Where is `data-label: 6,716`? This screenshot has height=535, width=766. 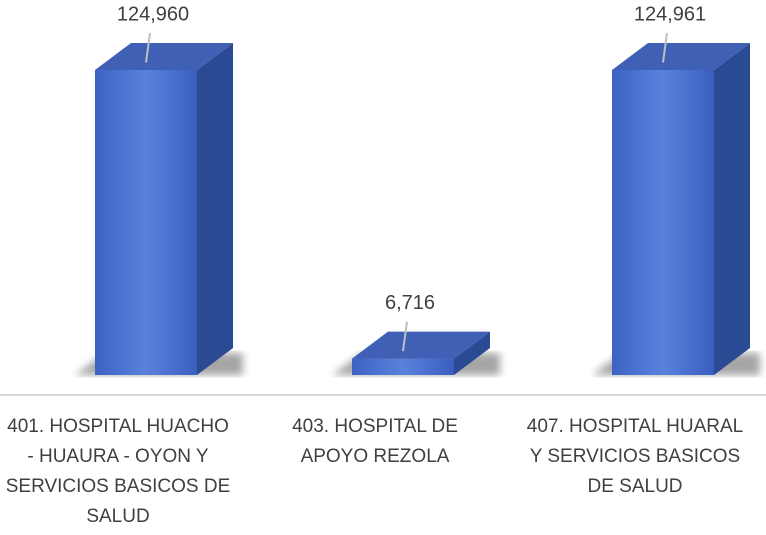 data-label: 6,716 is located at coordinates (410, 303).